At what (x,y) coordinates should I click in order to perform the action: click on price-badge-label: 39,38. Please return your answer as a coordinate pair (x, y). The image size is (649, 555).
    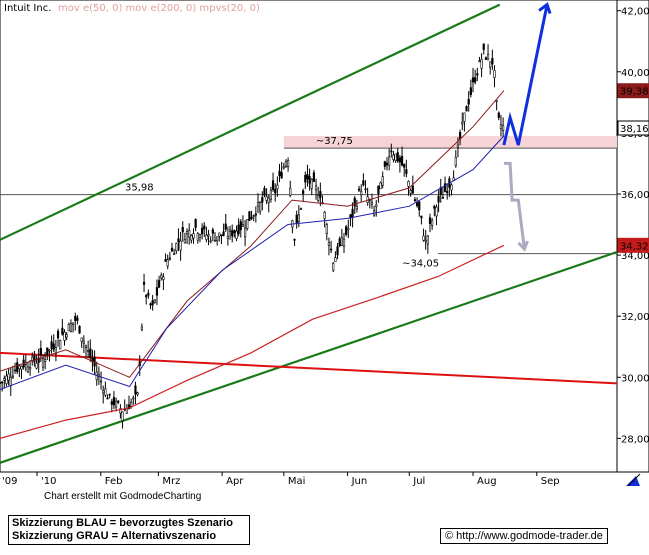
    Looking at the image, I should click on (634, 92).